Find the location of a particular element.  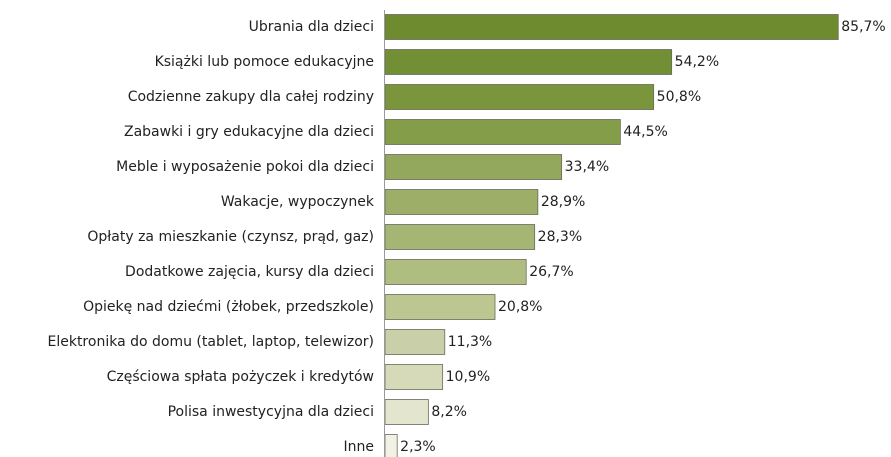

value-label: 20,8% is located at coordinates (520, 307).